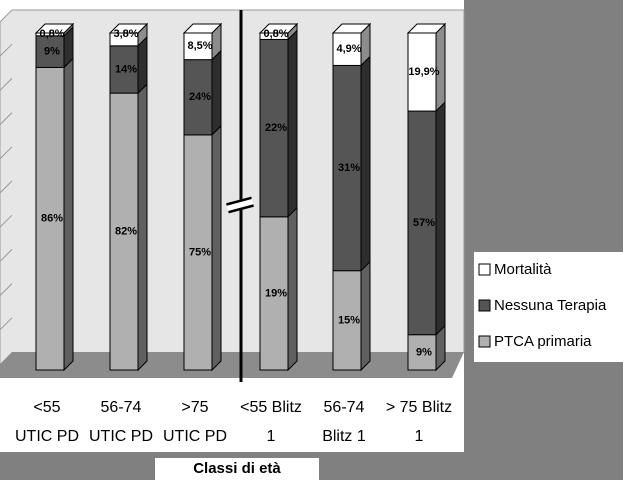 This screenshot has width=623, height=480. I want to click on value-label: 86%, so click(52, 219).